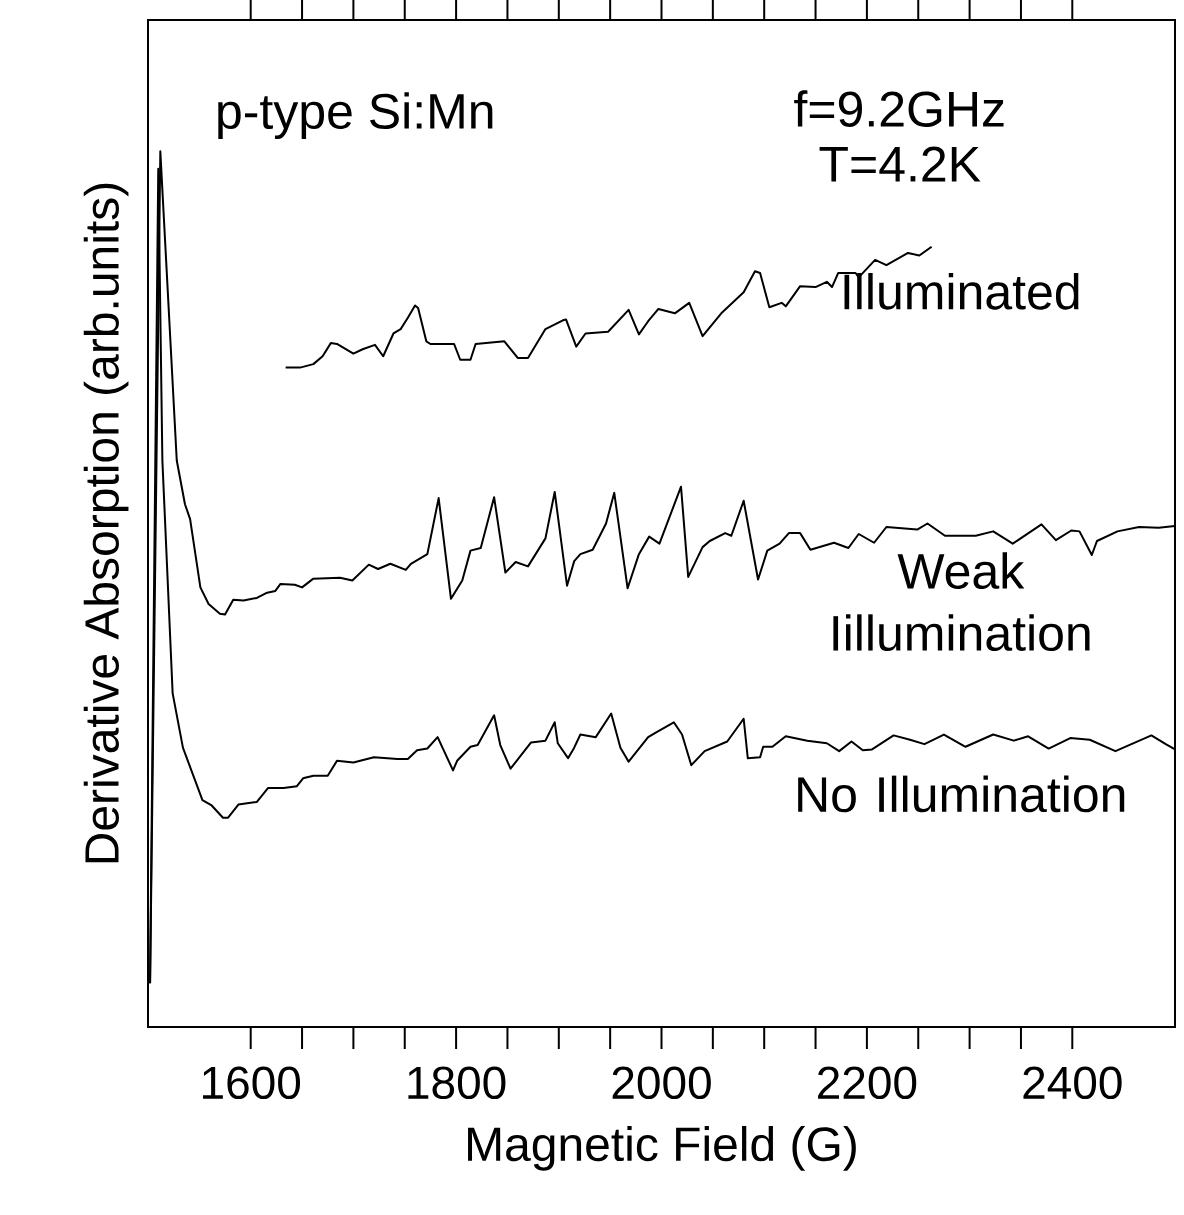  I want to click on x-tick-label: 2200, so click(867, 1083).